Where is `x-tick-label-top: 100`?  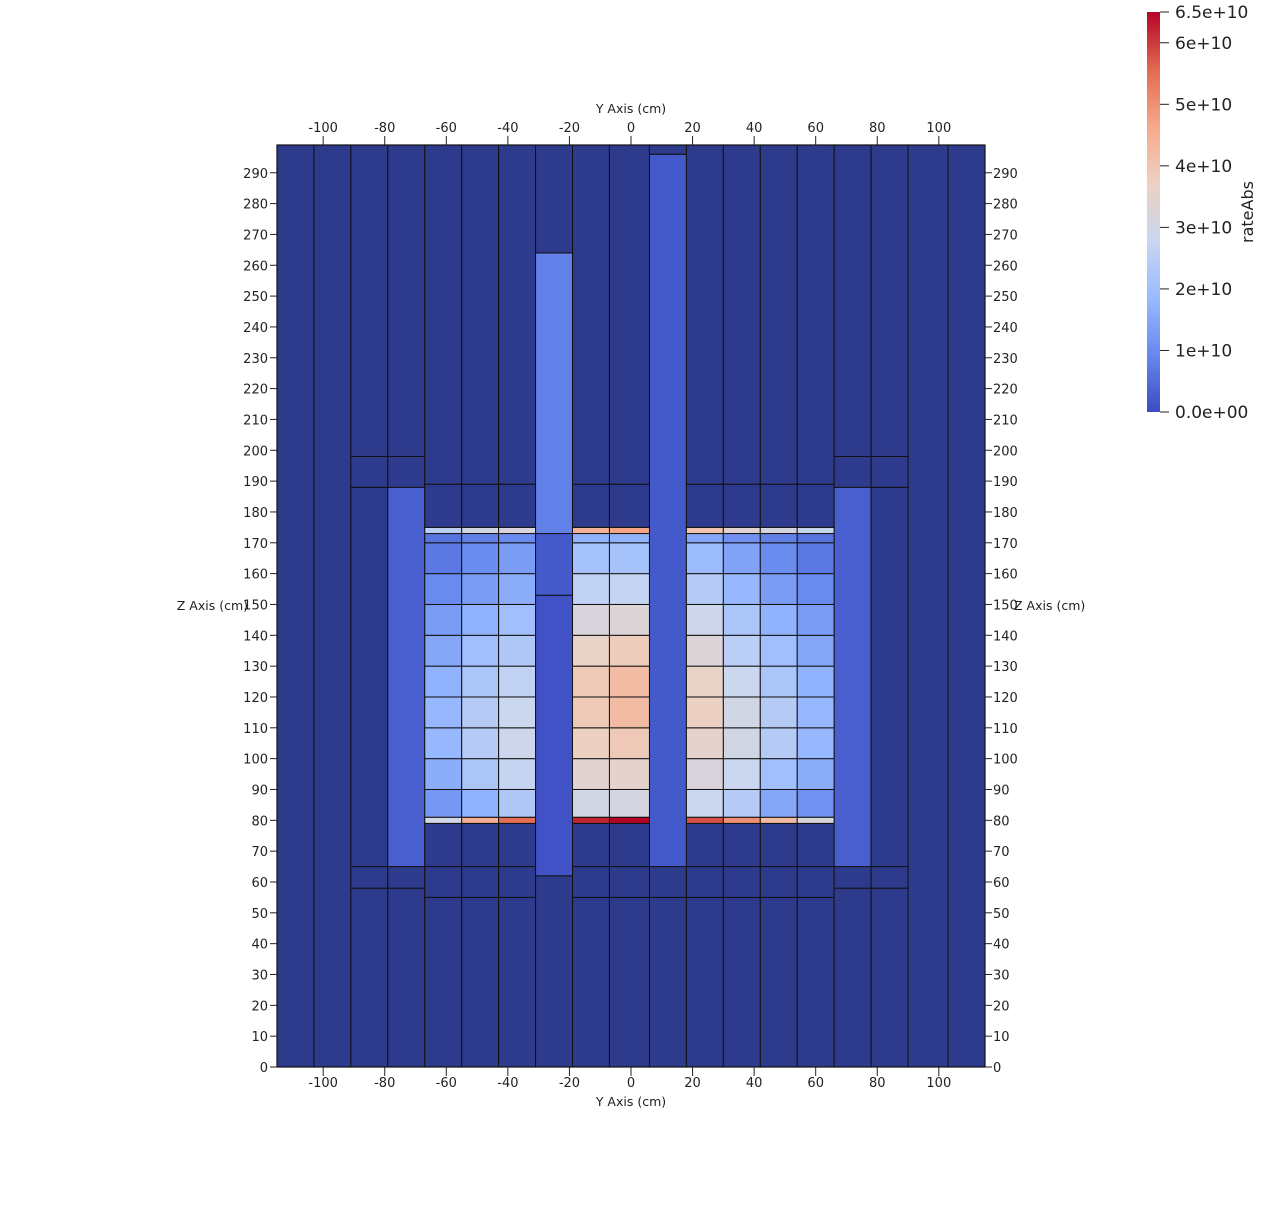
x-tick-label-top: 100 is located at coordinates (938, 128).